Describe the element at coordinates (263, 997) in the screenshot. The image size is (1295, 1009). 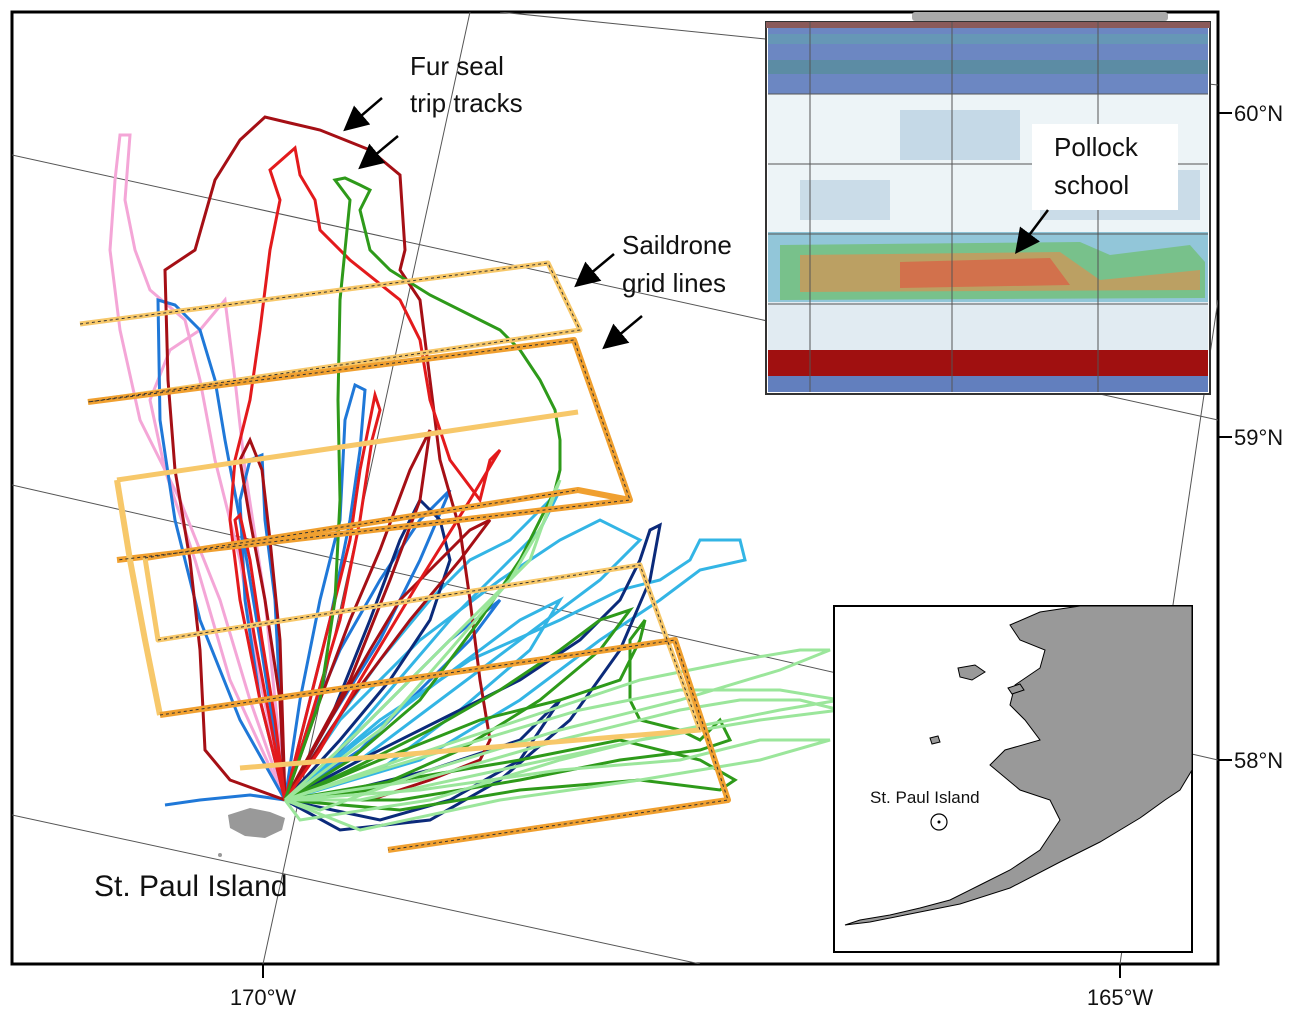
I see `lon-label-170w: 170°W` at that location.